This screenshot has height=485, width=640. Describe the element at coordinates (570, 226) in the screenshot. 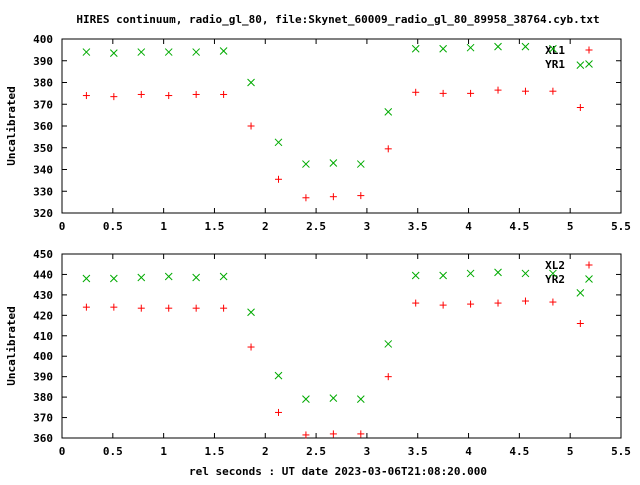

I see `x-tick-label: 5` at that location.